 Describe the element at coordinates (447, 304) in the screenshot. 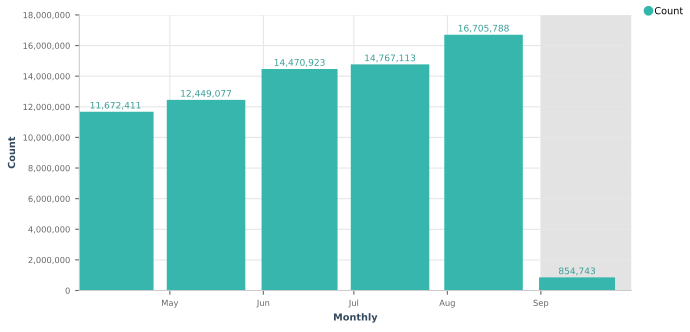

I see `x-tick-label: Aug` at that location.